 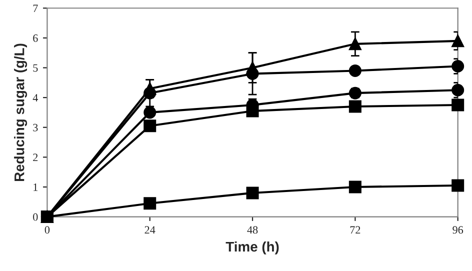 I want to click on x-axis-title: Time (h), so click(x=252, y=247).